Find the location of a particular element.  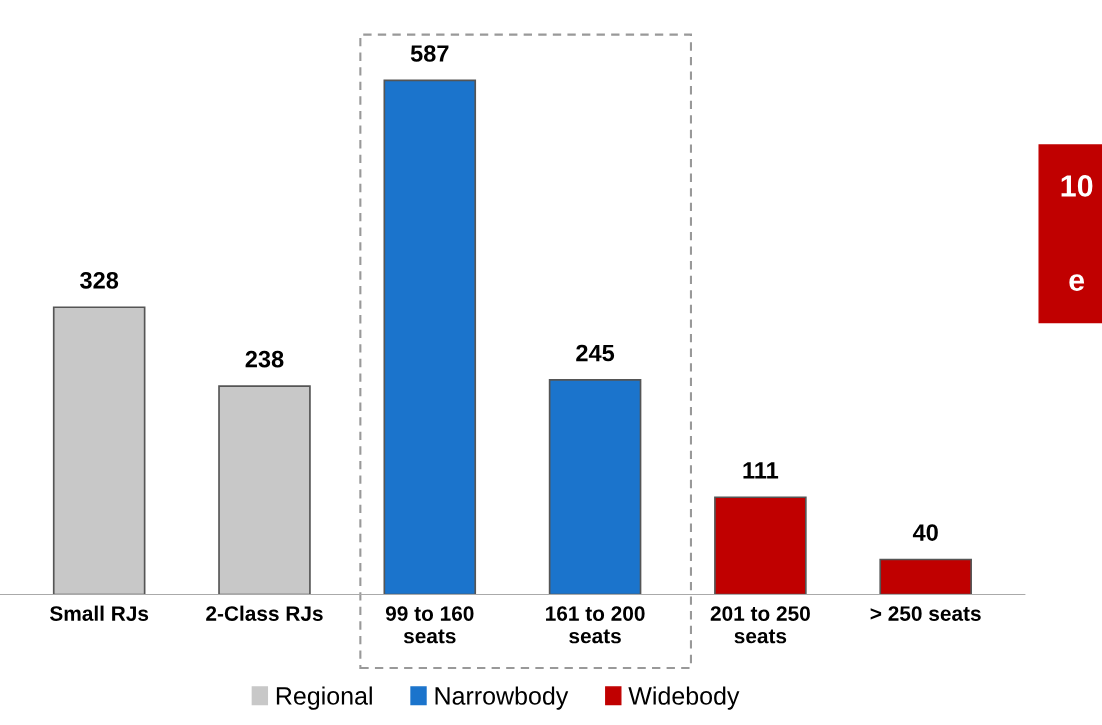

x-tick-label: > 250 seats is located at coordinates (925, 613).